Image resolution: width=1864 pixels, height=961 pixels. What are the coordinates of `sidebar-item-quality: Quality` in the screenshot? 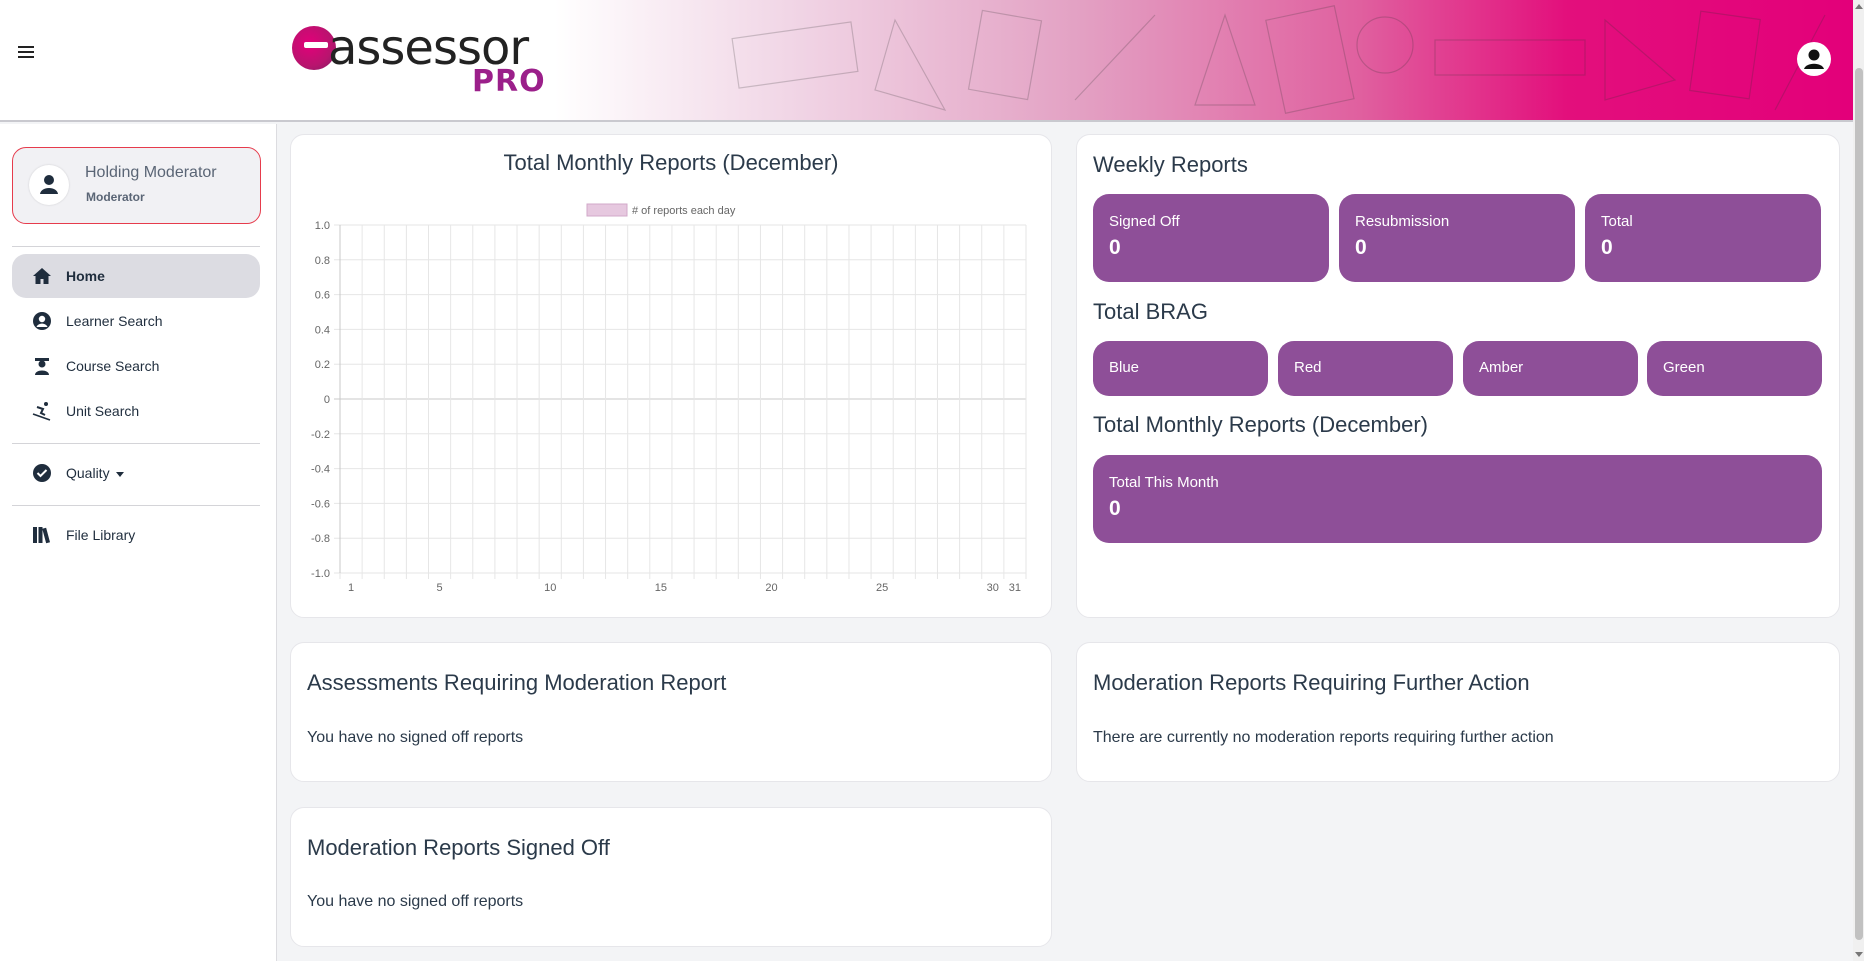 It's located at (136, 473).